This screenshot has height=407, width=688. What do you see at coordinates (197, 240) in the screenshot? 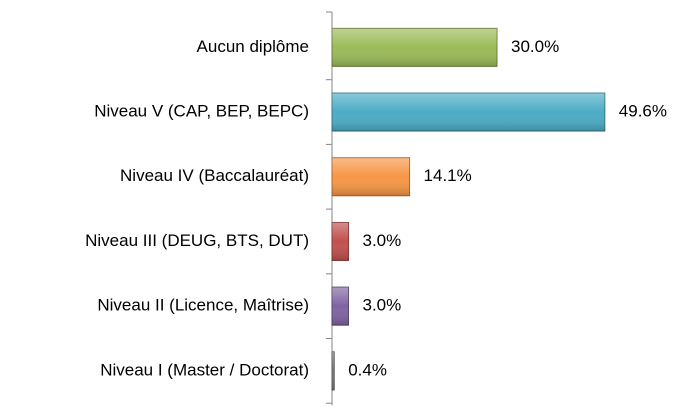
I see `category-label: Niveau III (DEUG, BTS, DUT)` at bounding box center [197, 240].